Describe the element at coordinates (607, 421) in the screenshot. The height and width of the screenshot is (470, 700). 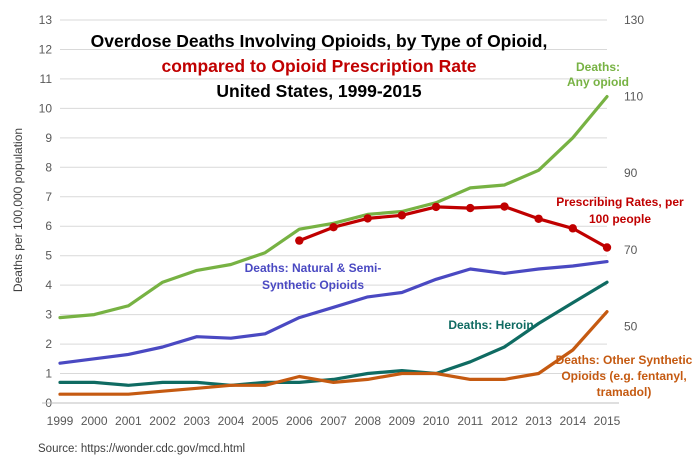
I see `x-tick-label: 2015` at that location.